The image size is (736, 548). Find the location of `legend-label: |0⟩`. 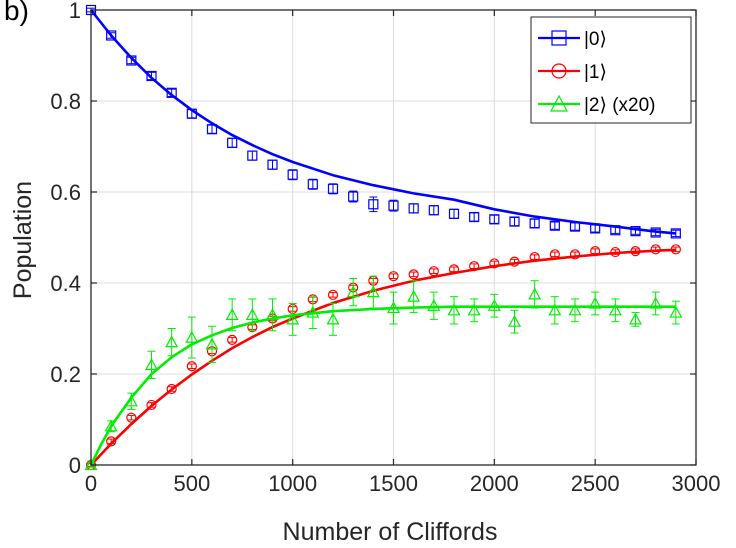

legend-label: |0⟩ is located at coordinates (595, 39).